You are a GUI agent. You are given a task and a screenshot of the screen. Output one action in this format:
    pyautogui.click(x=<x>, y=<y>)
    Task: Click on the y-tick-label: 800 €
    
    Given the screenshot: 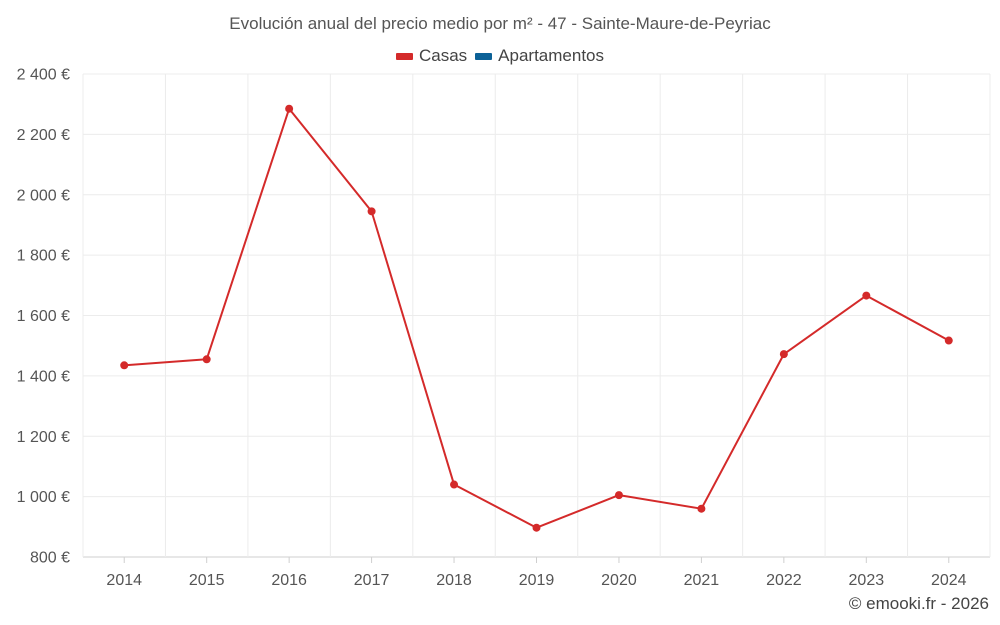 What is the action you would take?
    pyautogui.click(x=50, y=558)
    